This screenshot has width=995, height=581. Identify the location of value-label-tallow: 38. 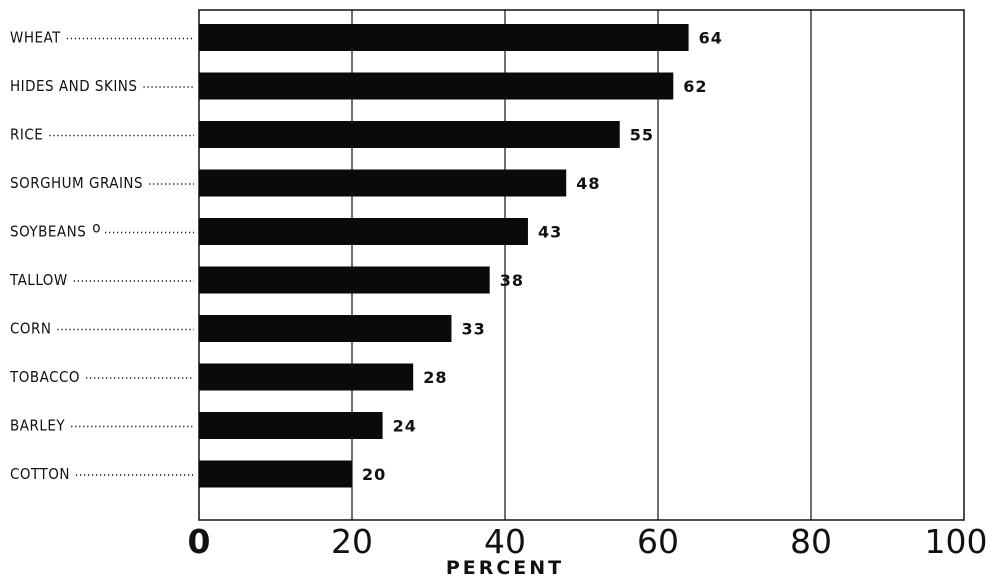
(512, 280).